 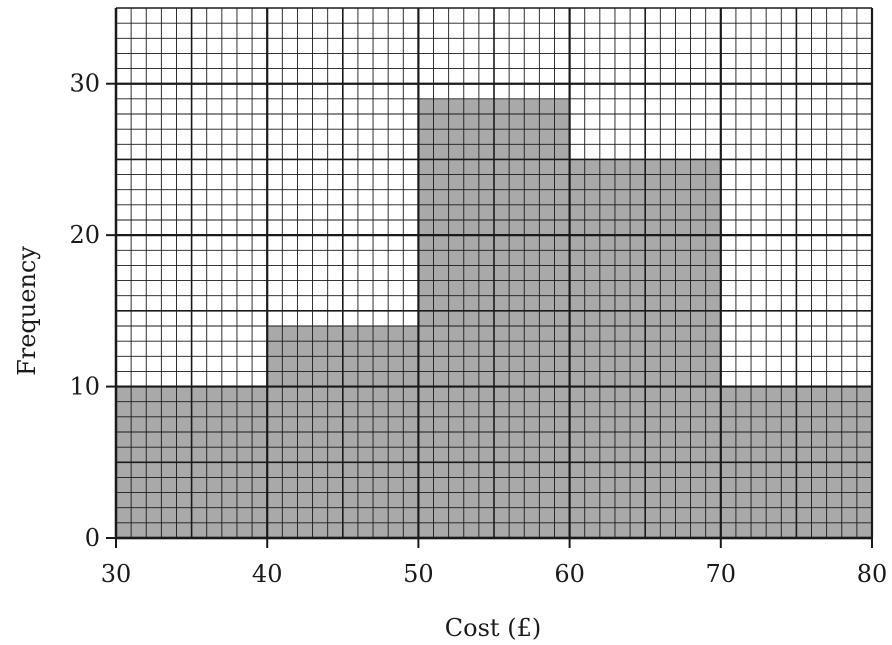 I want to click on y-tick-label: 0, so click(x=92, y=538).